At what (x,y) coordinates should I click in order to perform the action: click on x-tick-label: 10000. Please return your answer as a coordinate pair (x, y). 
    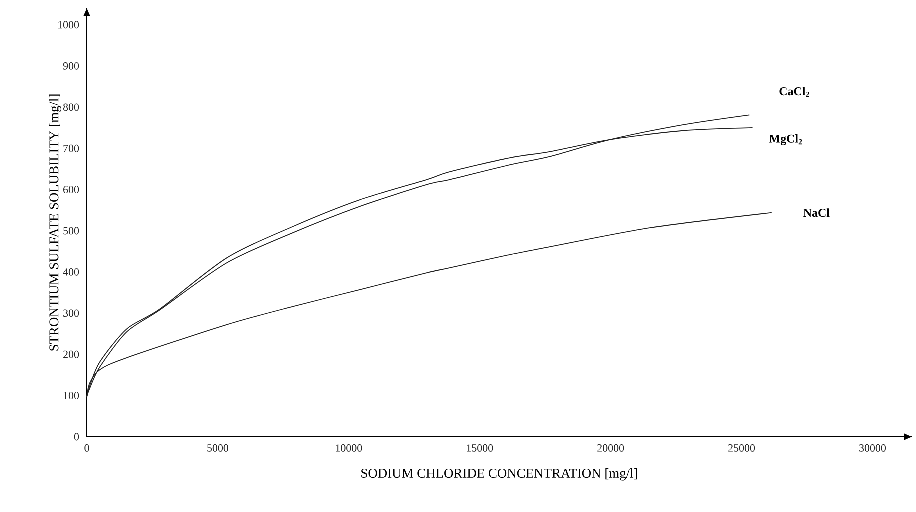
    Looking at the image, I should click on (349, 448).